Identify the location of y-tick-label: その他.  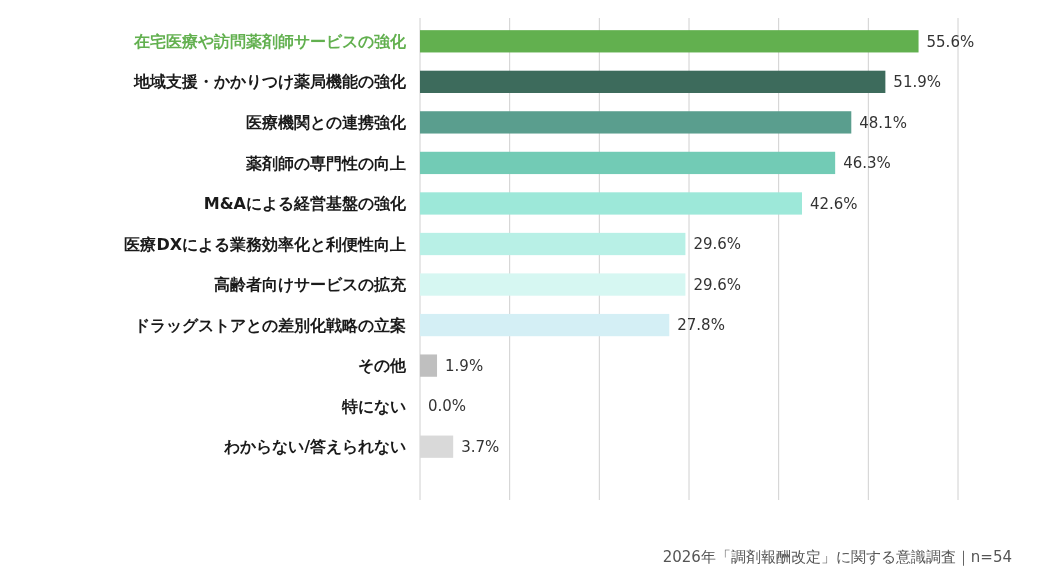
(382, 366).